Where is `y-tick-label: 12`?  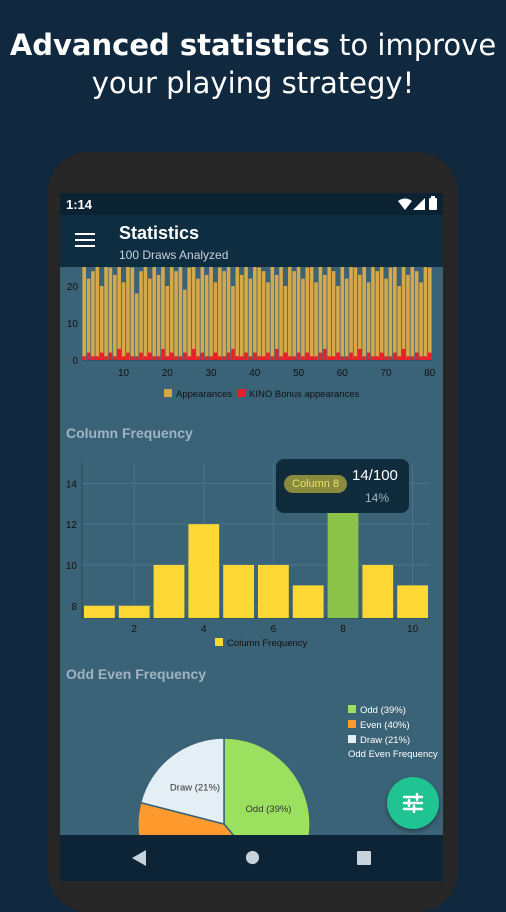 y-tick-label: 12 is located at coordinates (72, 525).